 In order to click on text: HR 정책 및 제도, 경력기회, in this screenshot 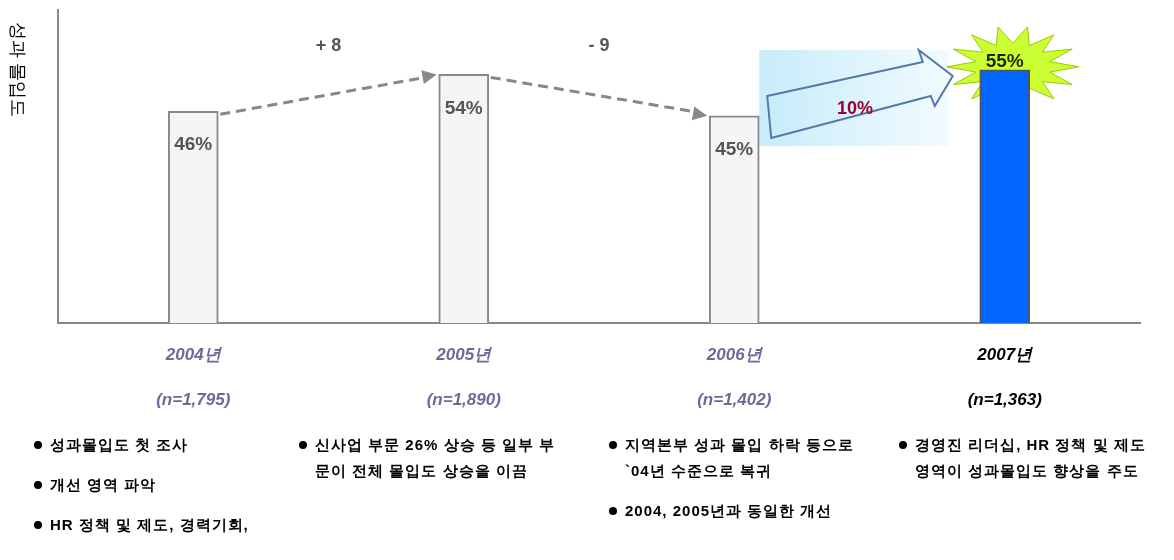, I will do `click(149, 524)`.